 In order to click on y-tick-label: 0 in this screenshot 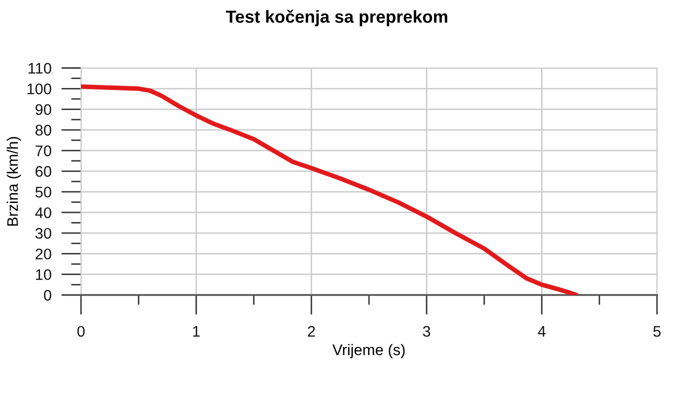, I will do `click(48, 295)`.